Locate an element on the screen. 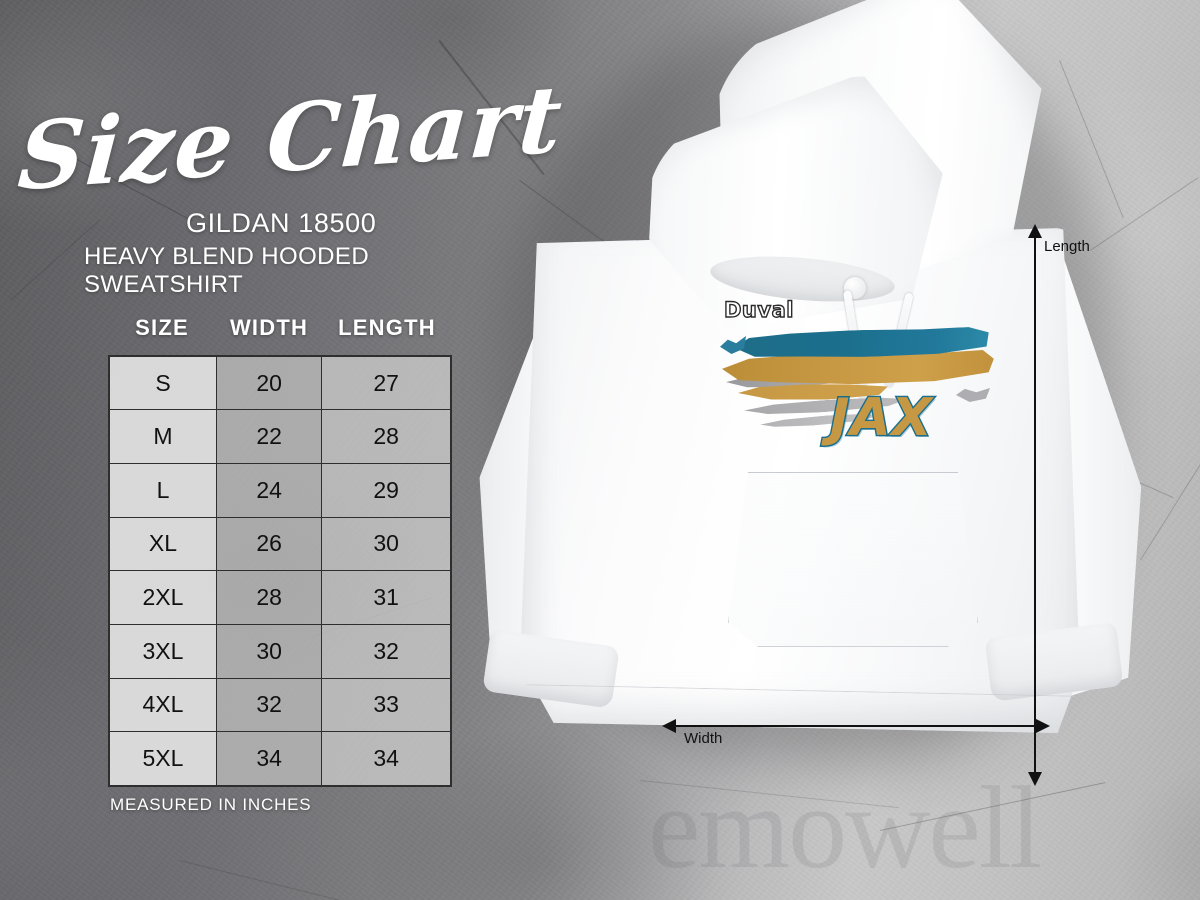 This screenshot has height=900, width=1200. product-code: GILDAN 18500 is located at coordinates (281, 223).